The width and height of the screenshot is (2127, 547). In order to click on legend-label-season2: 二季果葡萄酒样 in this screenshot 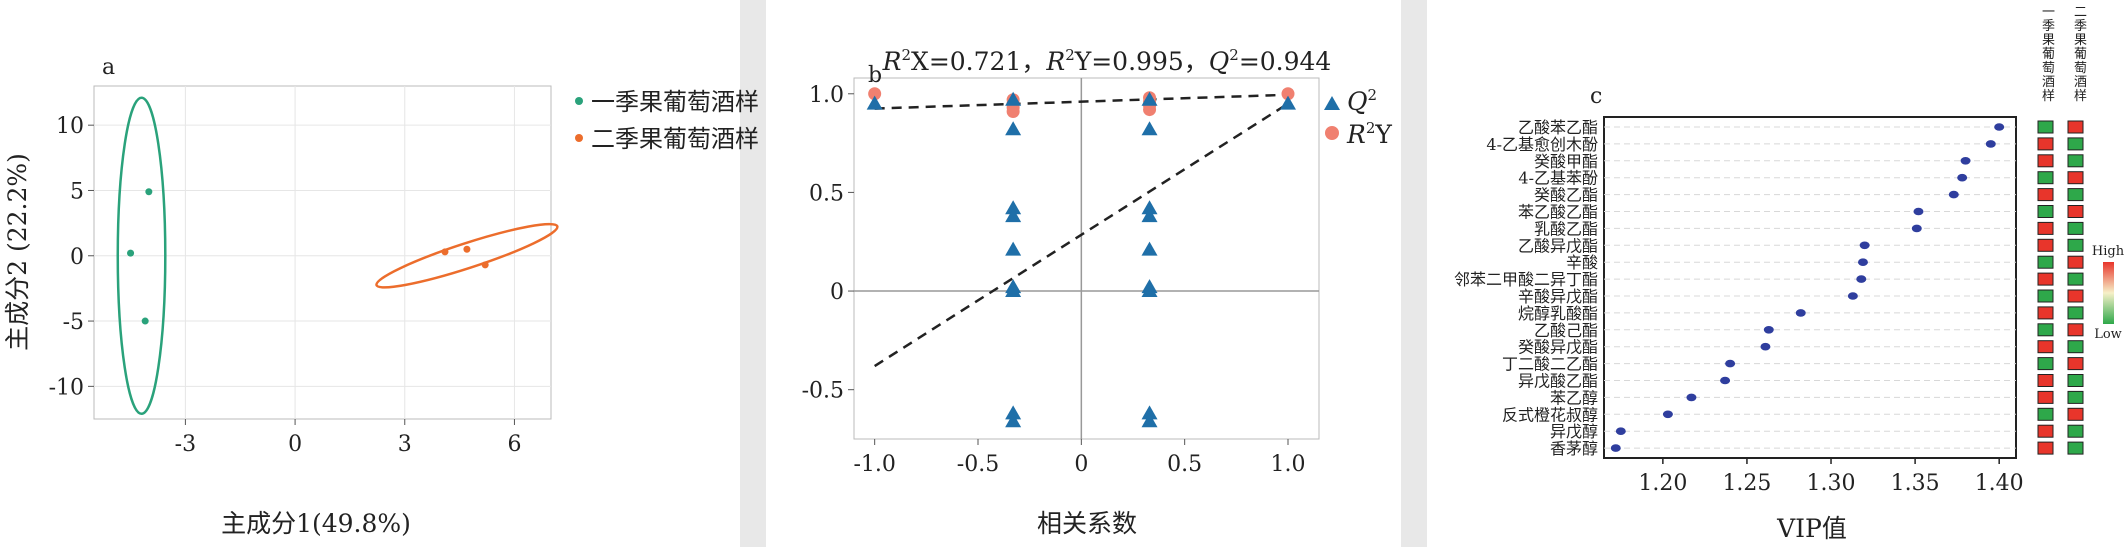, I will do `click(675, 139)`.